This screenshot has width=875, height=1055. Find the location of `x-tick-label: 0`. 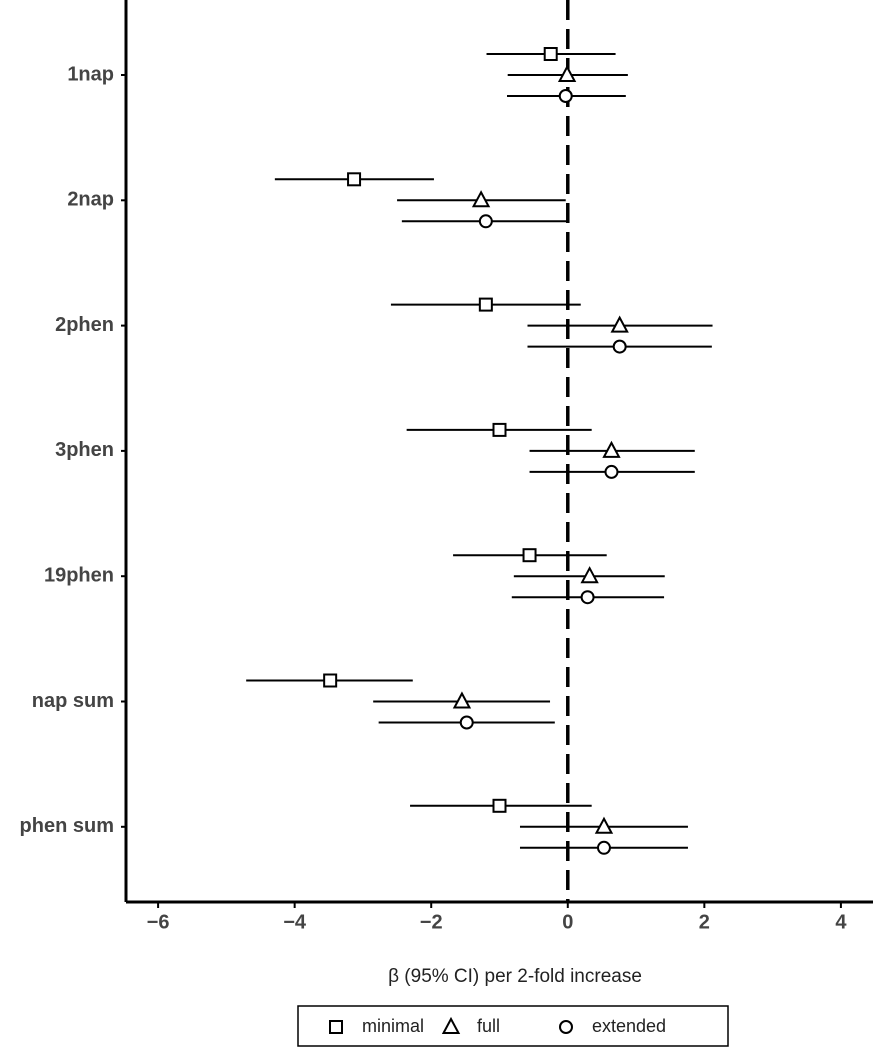

x-tick-label: 0 is located at coordinates (567, 922).